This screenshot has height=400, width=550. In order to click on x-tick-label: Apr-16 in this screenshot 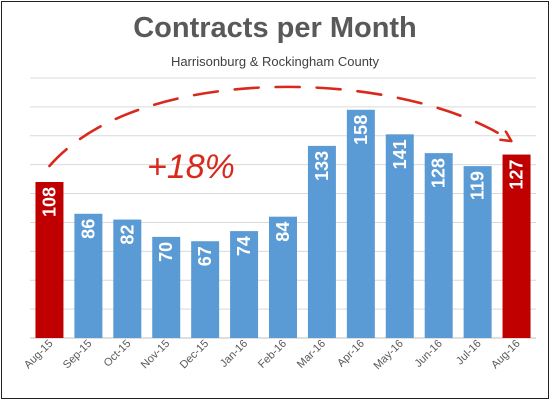, I will do `click(351, 354)`.